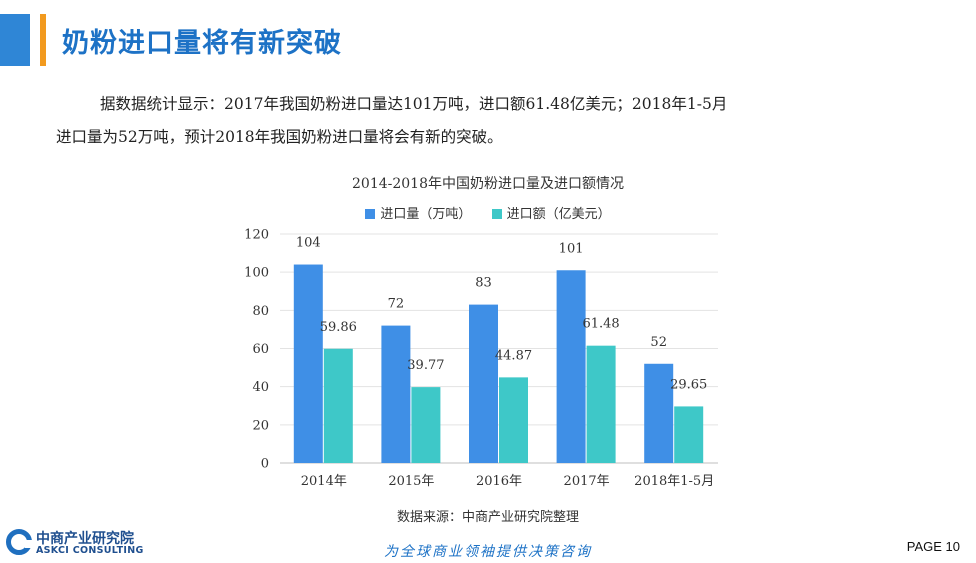  Describe the element at coordinates (260, 349) in the screenshot. I see `y-tick-label: 60` at that location.